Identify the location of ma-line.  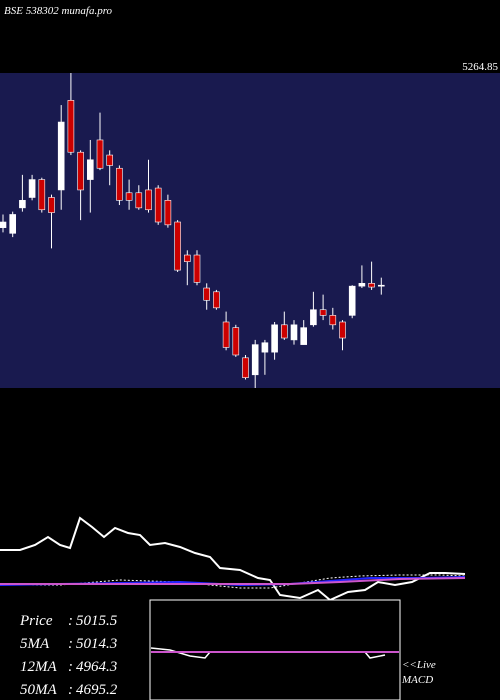
(233, 581).